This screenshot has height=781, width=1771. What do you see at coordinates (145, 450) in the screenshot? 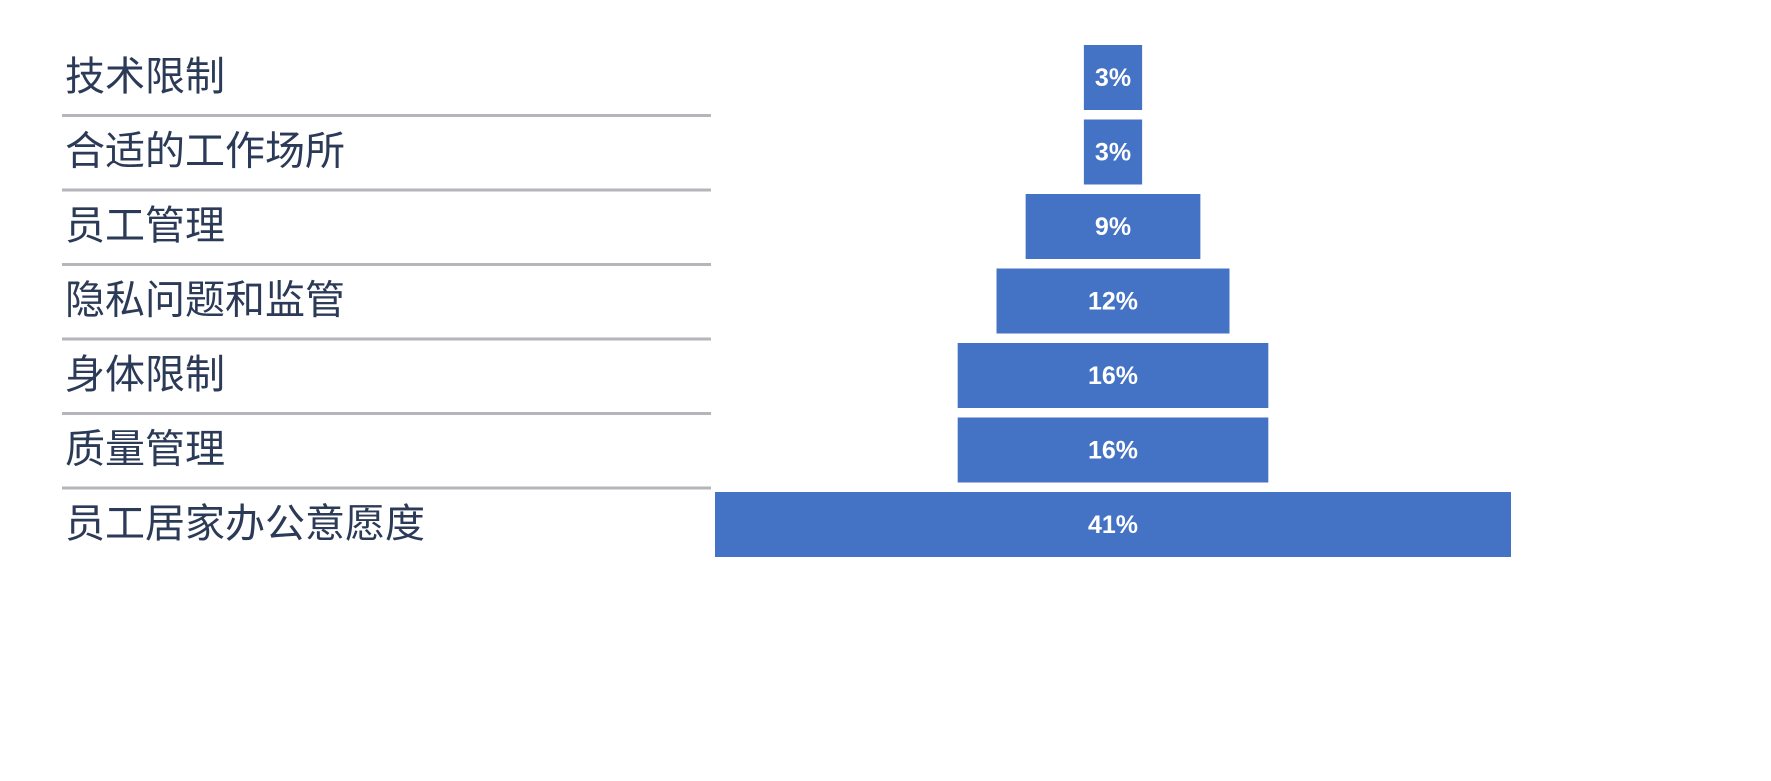
I see `category-label: 质量管理` at bounding box center [145, 450].